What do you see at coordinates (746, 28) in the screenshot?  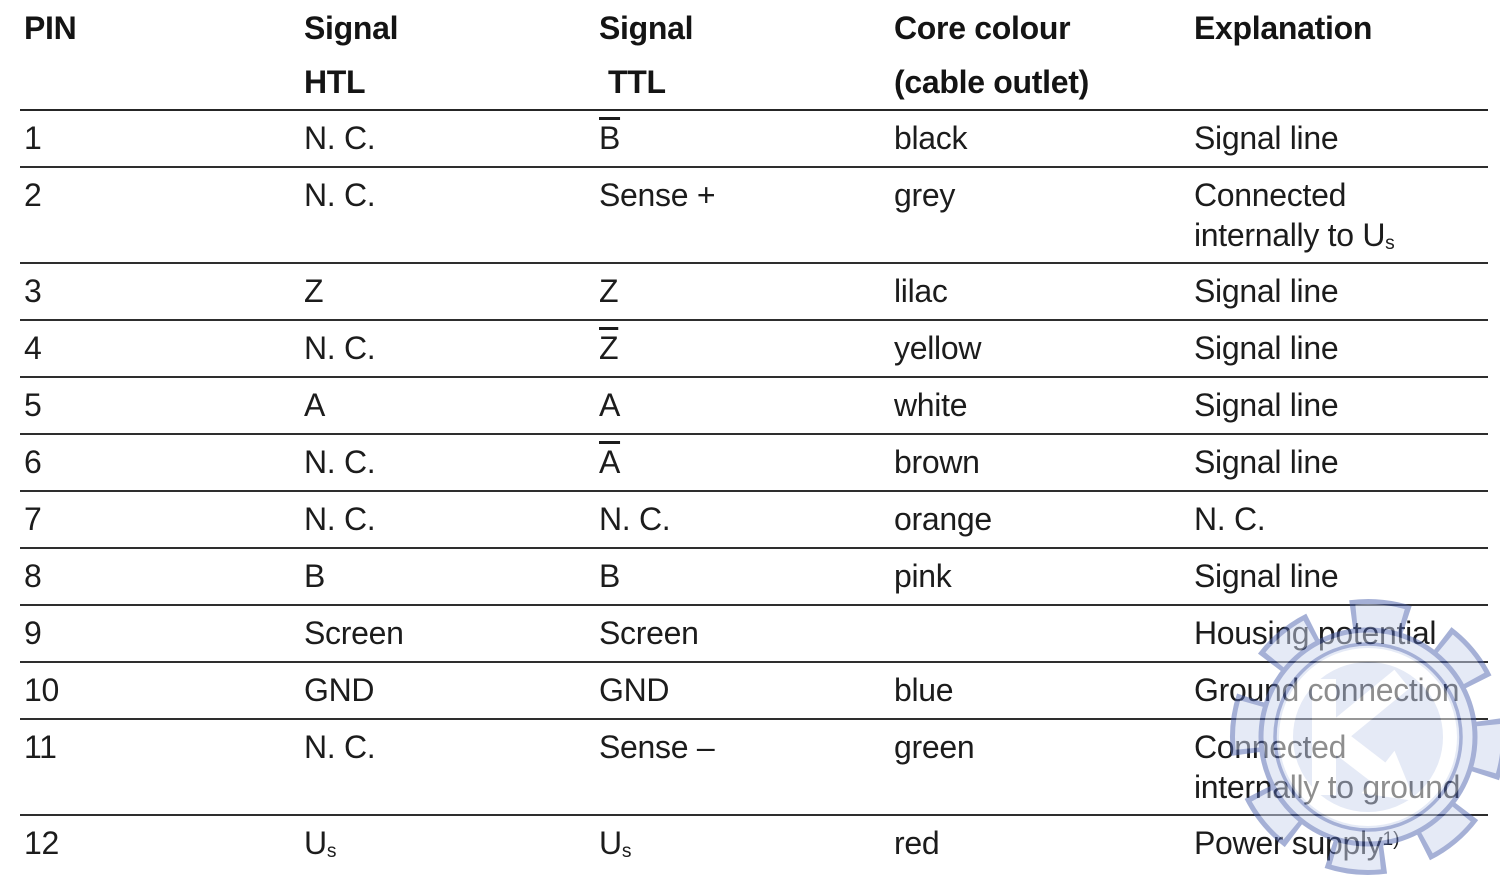 I see `text-line: Signal` at bounding box center [746, 28].